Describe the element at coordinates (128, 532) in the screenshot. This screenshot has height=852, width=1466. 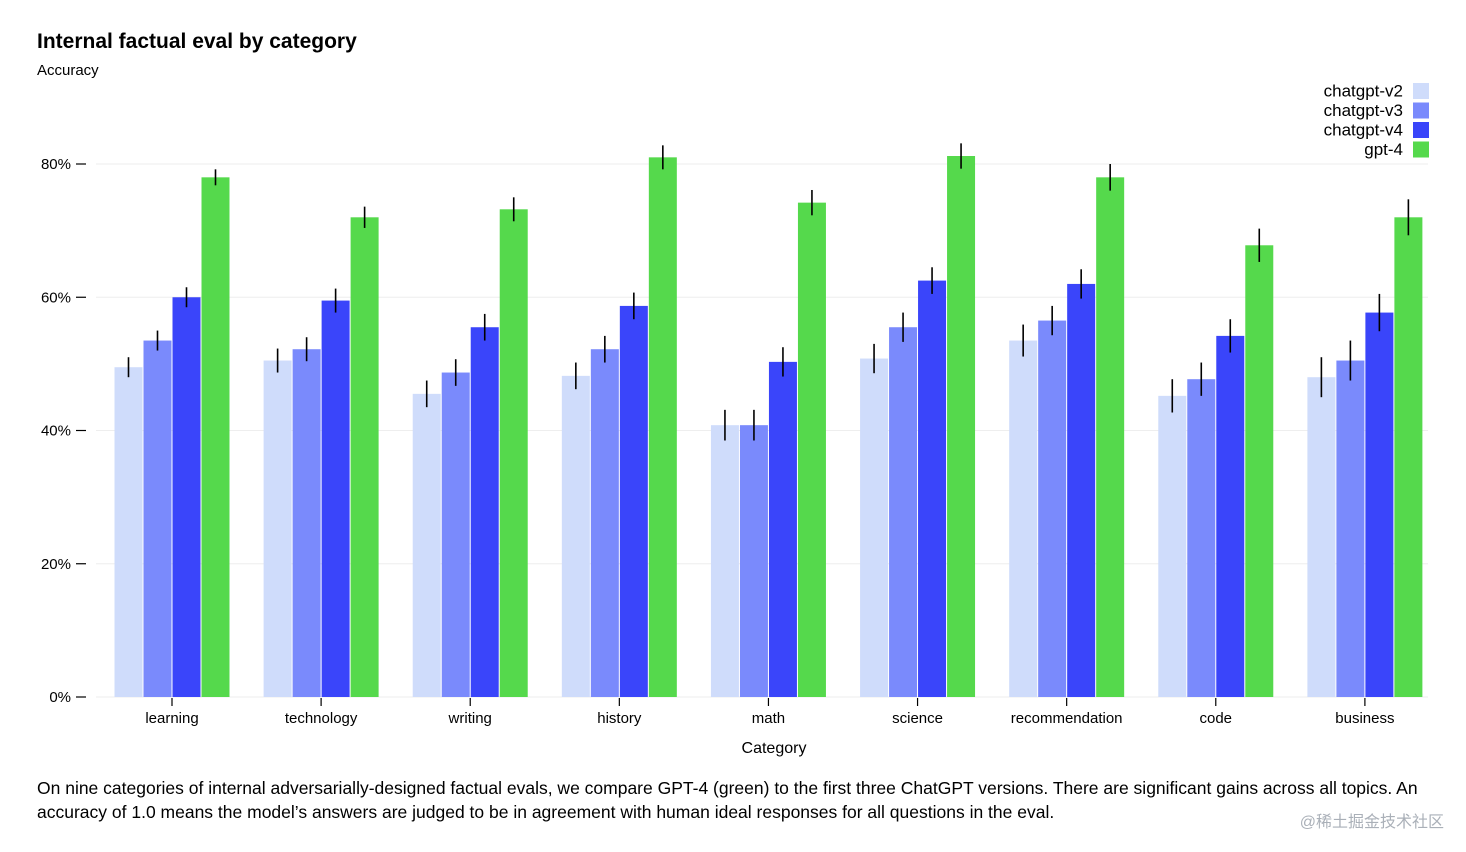
I see `bar-chatgpt-v2-learning` at that location.